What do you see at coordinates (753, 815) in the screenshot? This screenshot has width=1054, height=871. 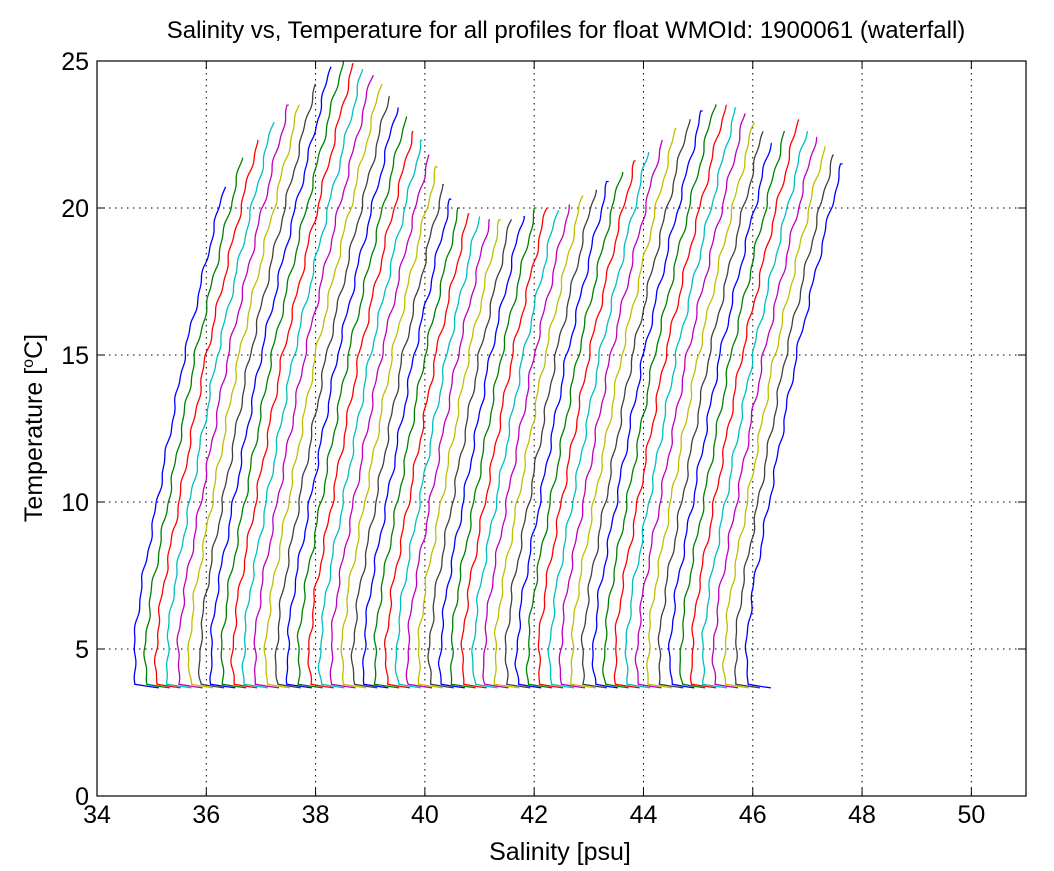 I see `x-tick-label: 46` at bounding box center [753, 815].